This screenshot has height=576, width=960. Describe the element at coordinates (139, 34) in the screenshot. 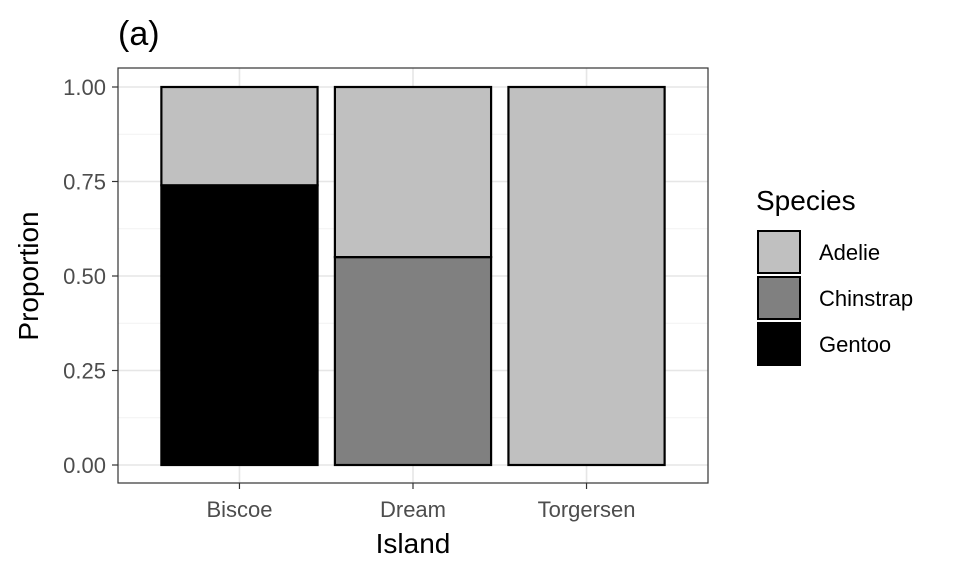

I see `chart-title: (a)` at that location.